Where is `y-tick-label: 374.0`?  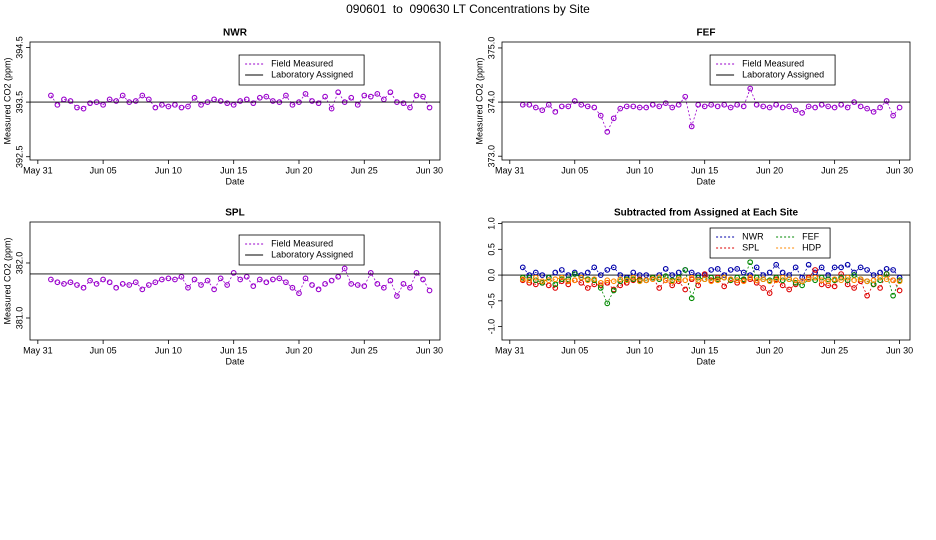 y-tick-label: 374.0 is located at coordinates (491, 102).